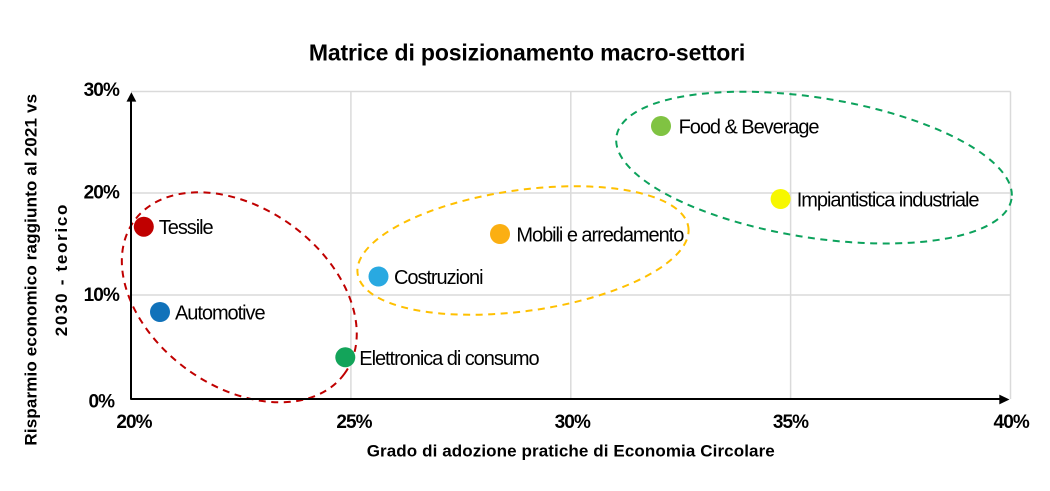 The height and width of the screenshot is (491, 1050). What do you see at coordinates (186, 228) in the screenshot?
I see `svg-text: Tessile` at bounding box center [186, 228].